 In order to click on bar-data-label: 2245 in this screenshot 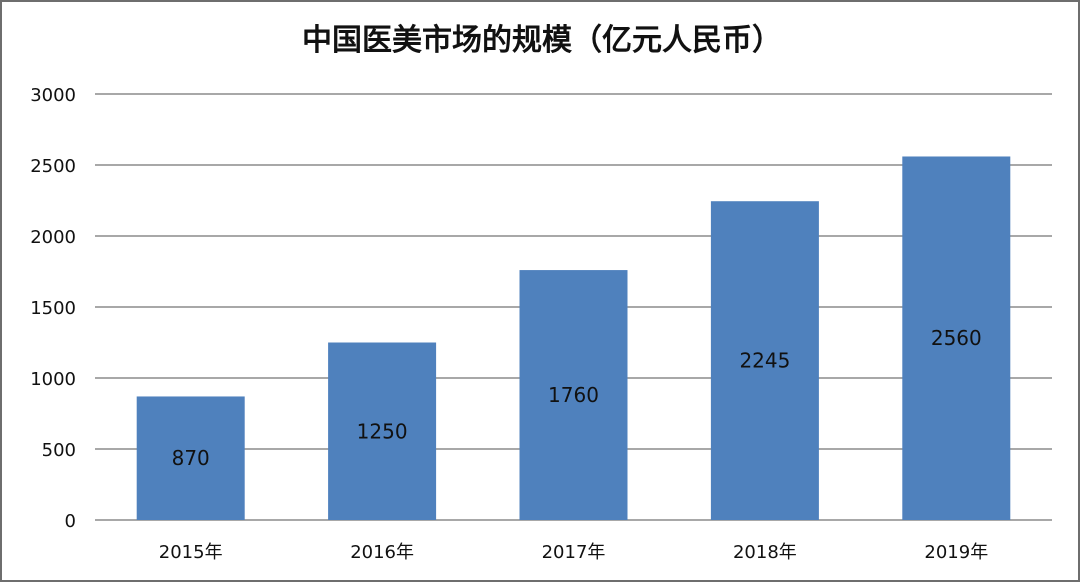, I will do `click(764, 361)`.